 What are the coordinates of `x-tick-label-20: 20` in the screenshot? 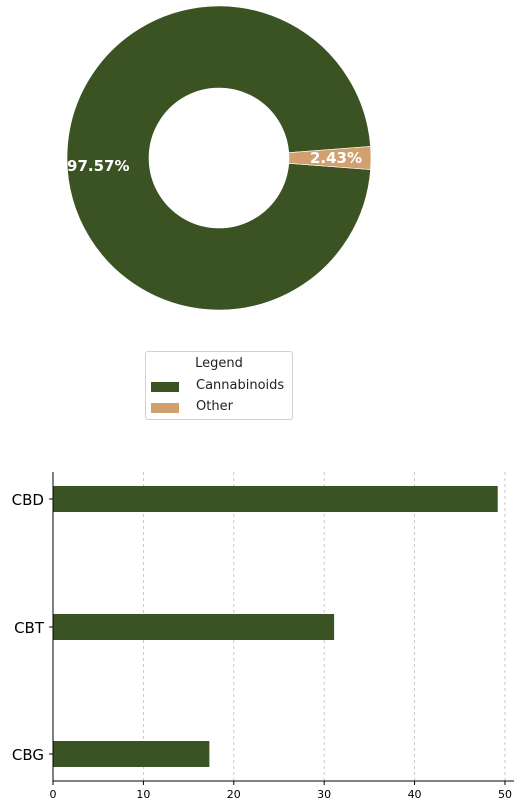 It's located at (234, 794).